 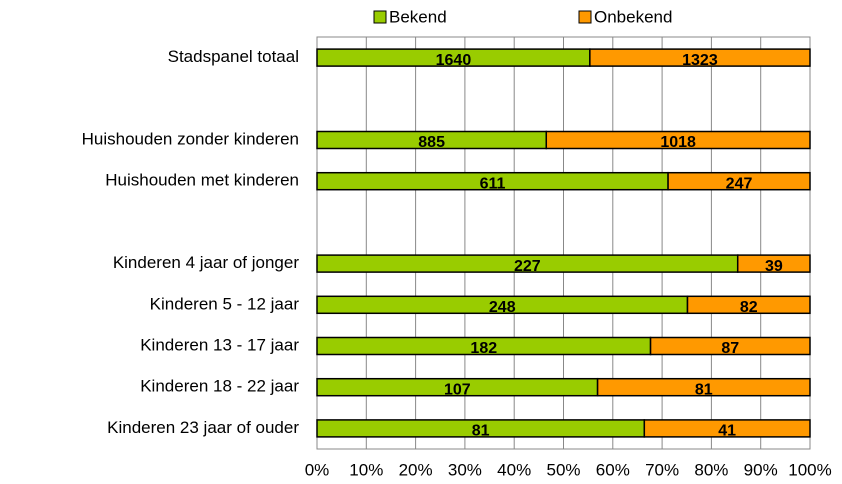 What do you see at coordinates (416, 469) in the screenshot?
I see `x-tick-label: 20%` at bounding box center [416, 469].